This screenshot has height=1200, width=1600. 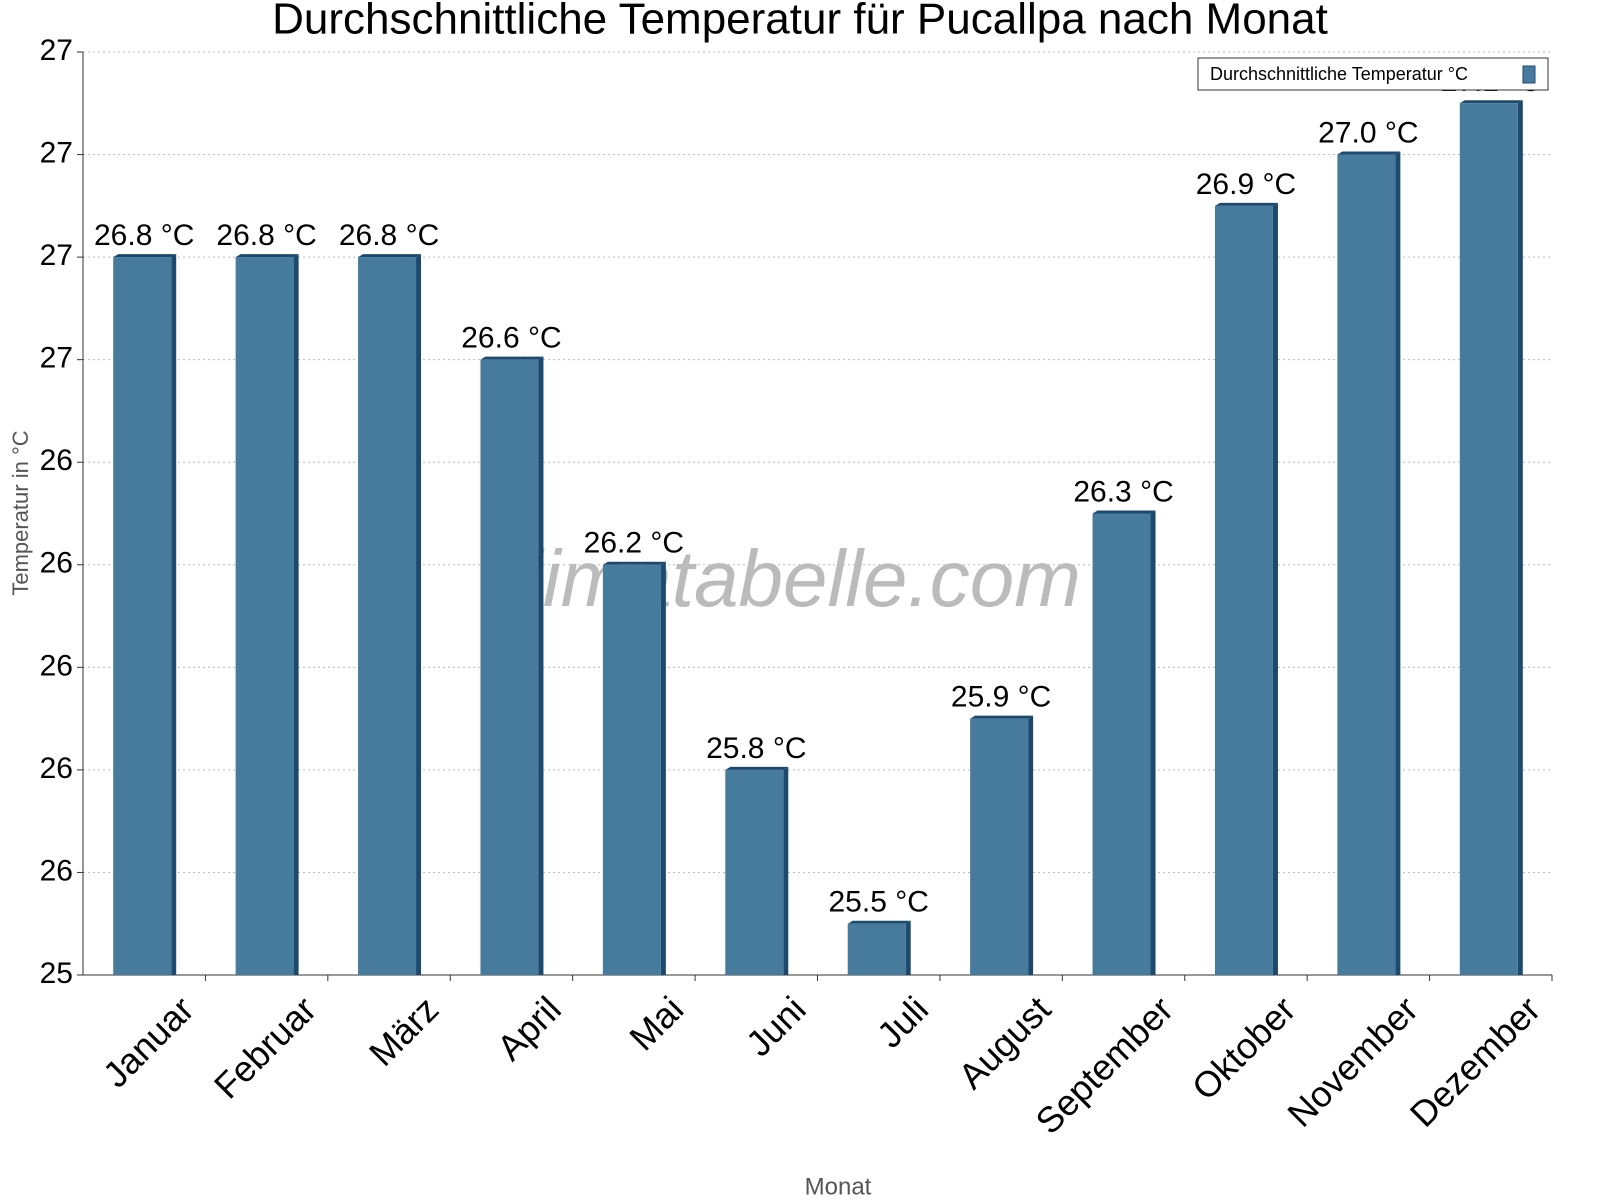 I want to click on data-label: 26.2 °C, so click(x=634, y=543).